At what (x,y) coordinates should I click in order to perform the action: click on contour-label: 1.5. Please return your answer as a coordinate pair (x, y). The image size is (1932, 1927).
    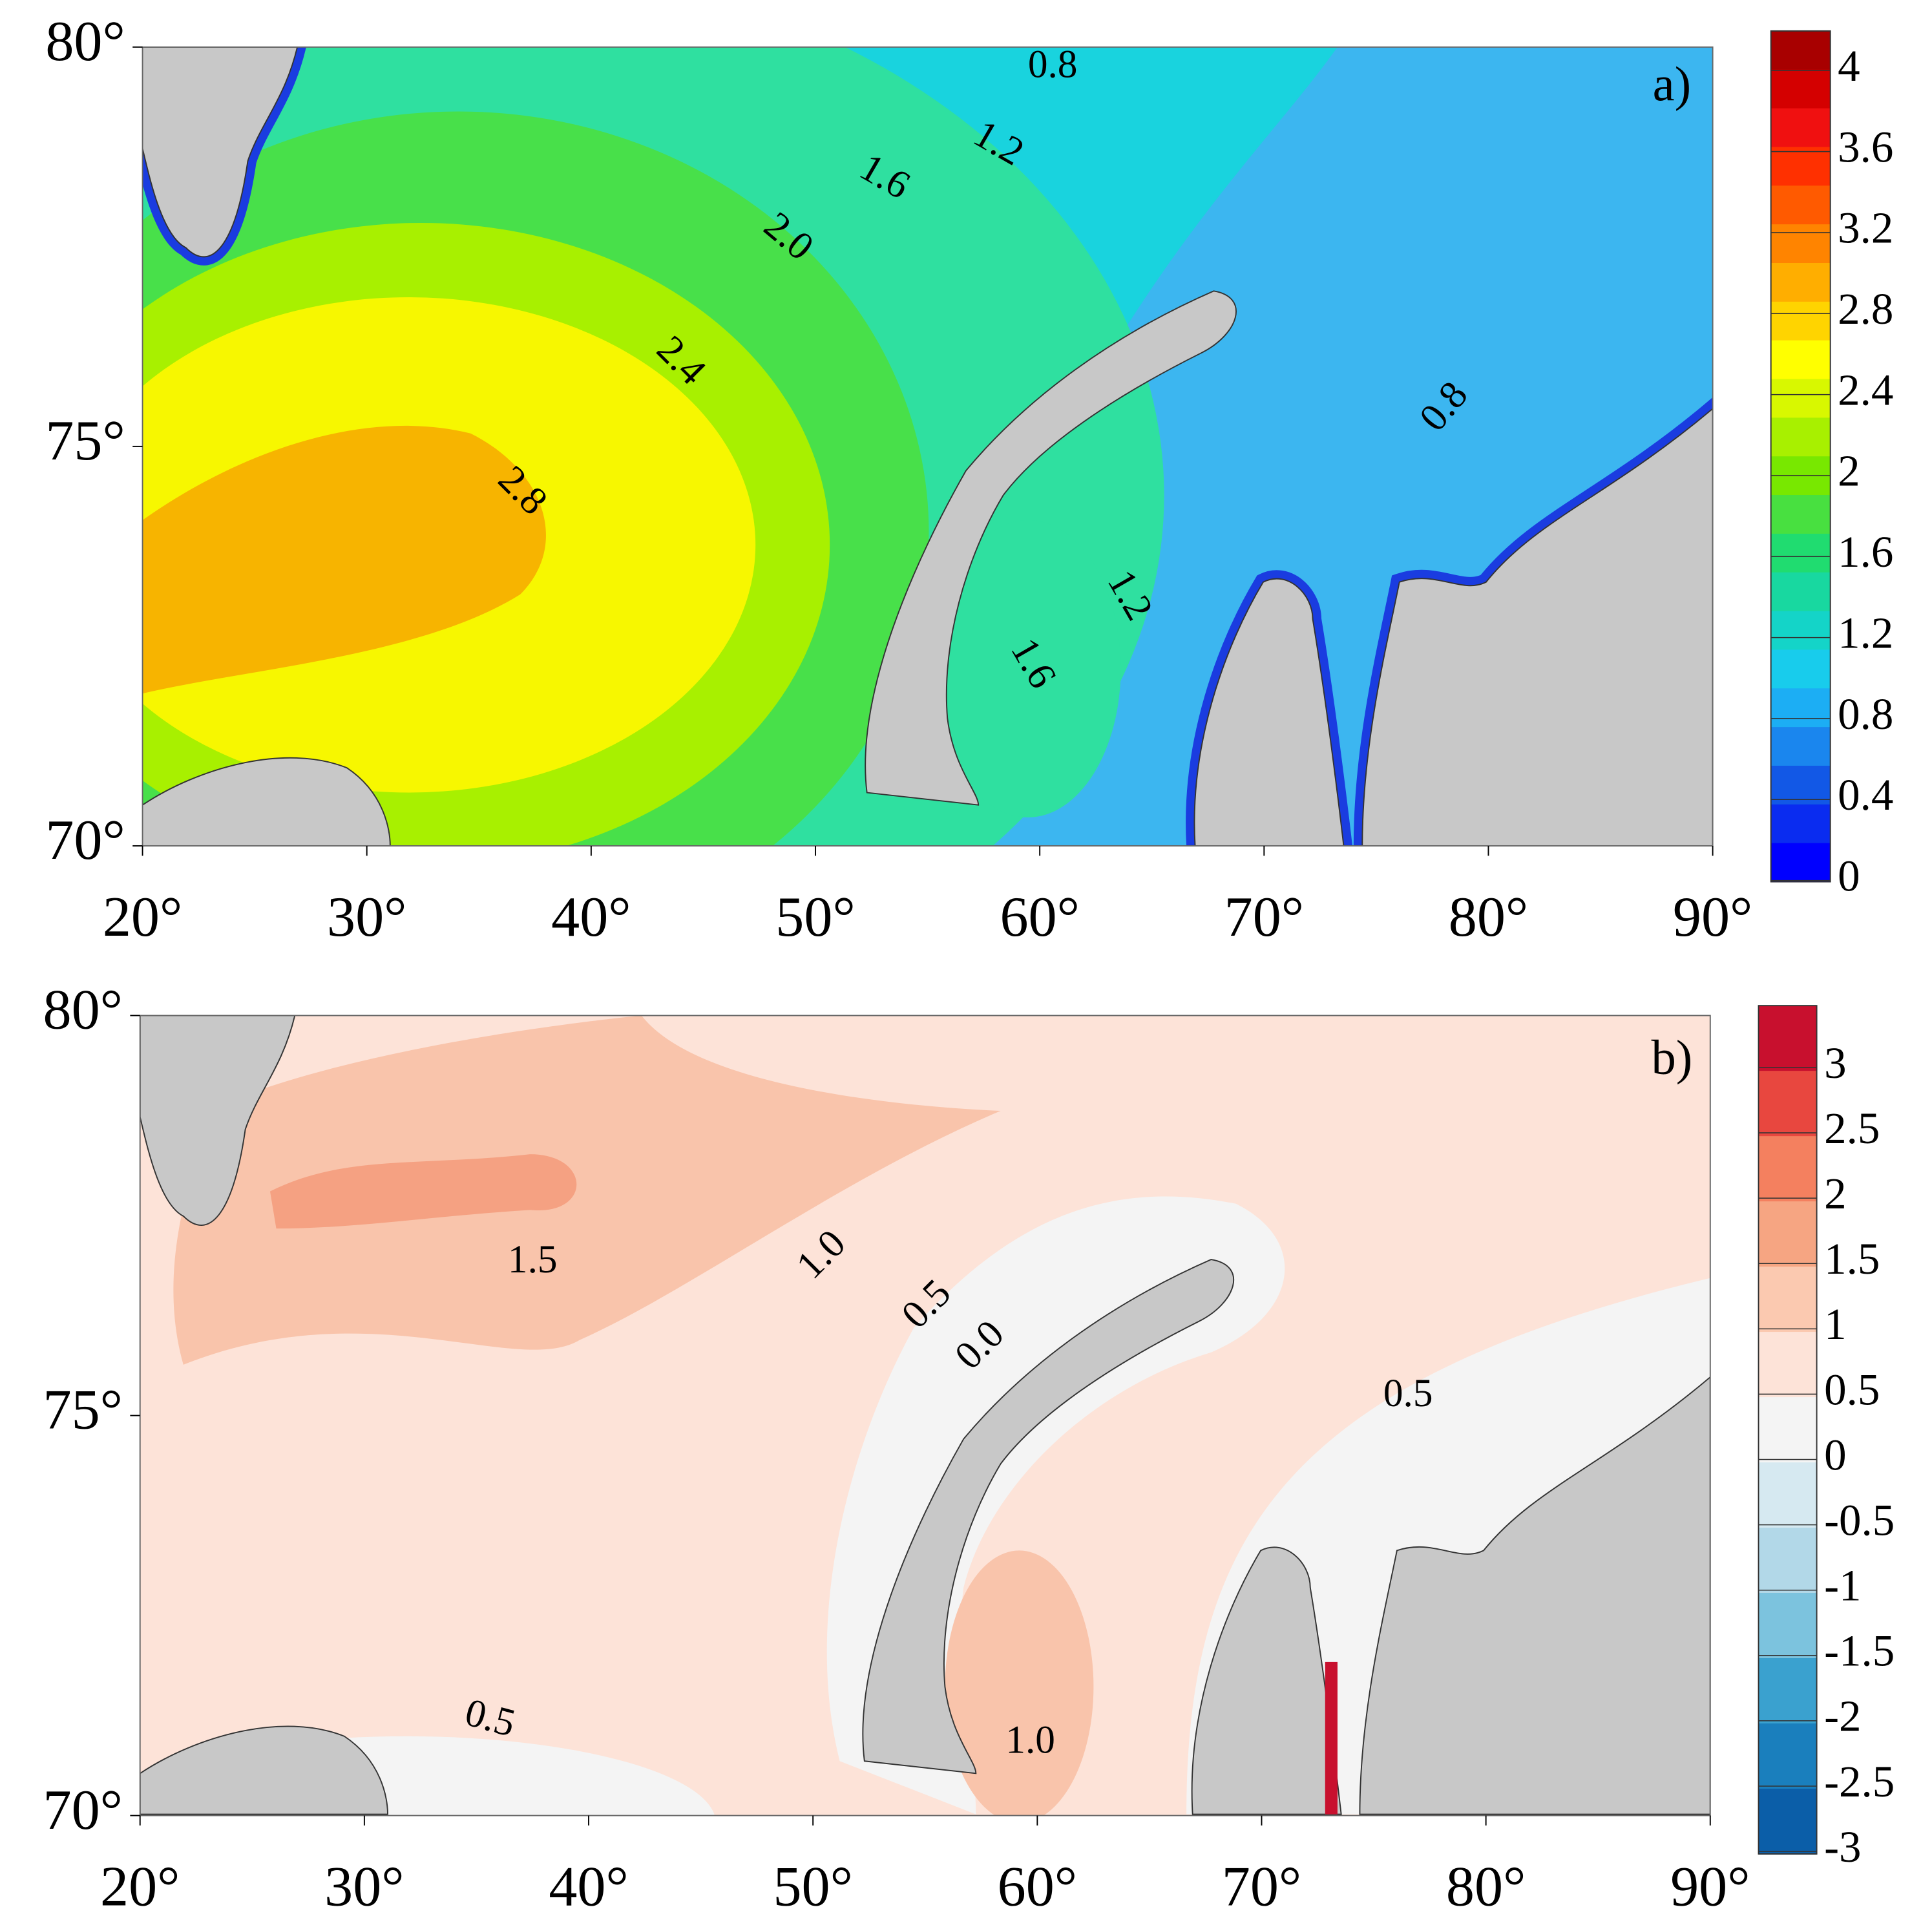
    Looking at the image, I should click on (533, 1259).